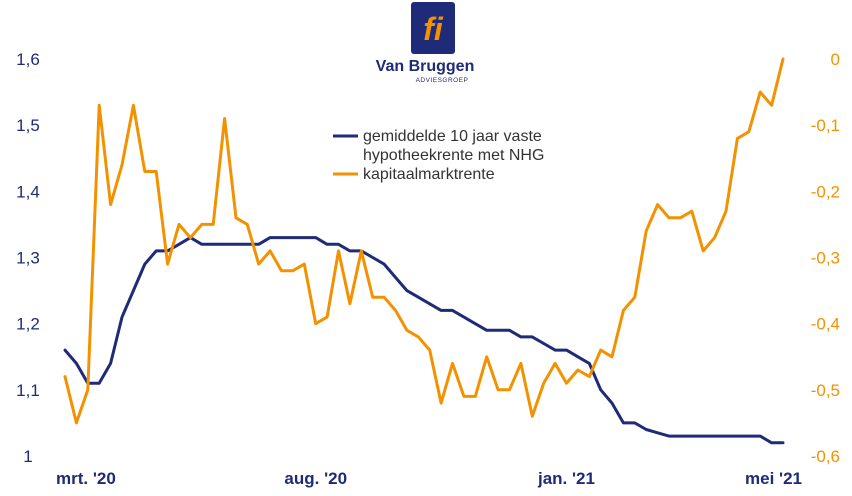 The image size is (852, 496). I want to click on y-right-tick-label: -0,3, so click(825, 258).